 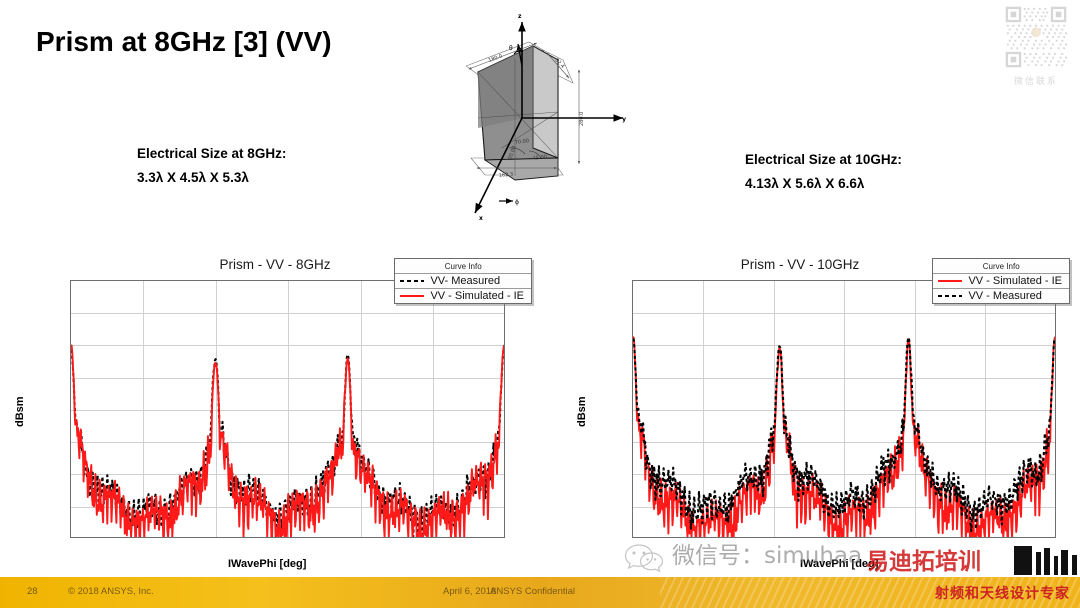 I want to click on chart-8ghz-legend-title: Curve Info, so click(x=463, y=266).